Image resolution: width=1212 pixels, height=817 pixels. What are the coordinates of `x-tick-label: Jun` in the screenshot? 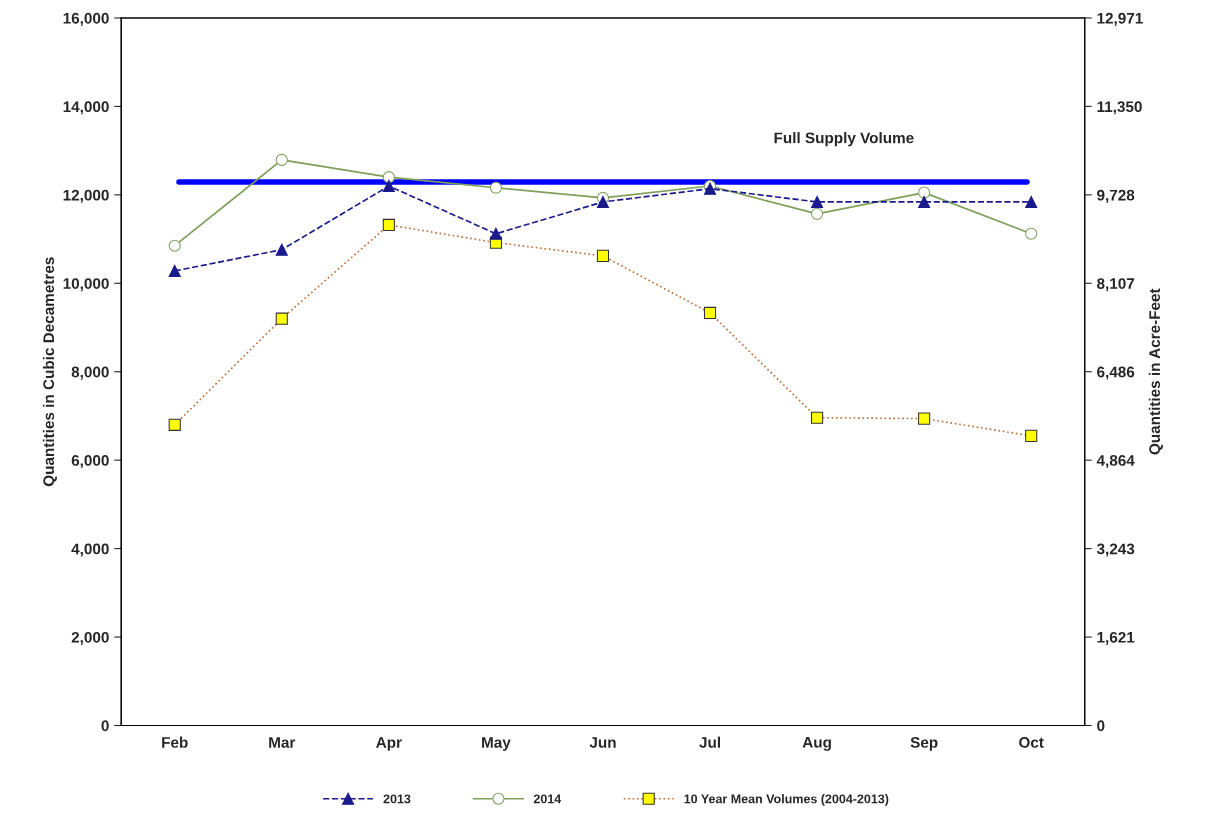 It's located at (602, 742).